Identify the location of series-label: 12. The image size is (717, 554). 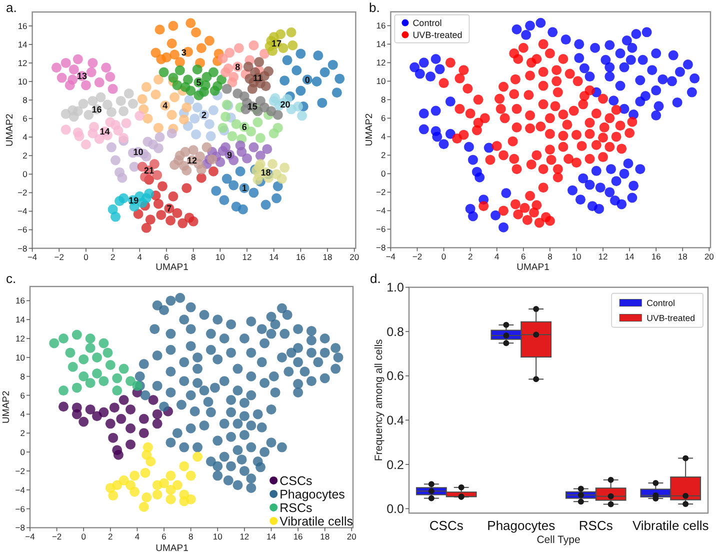
(191, 160).